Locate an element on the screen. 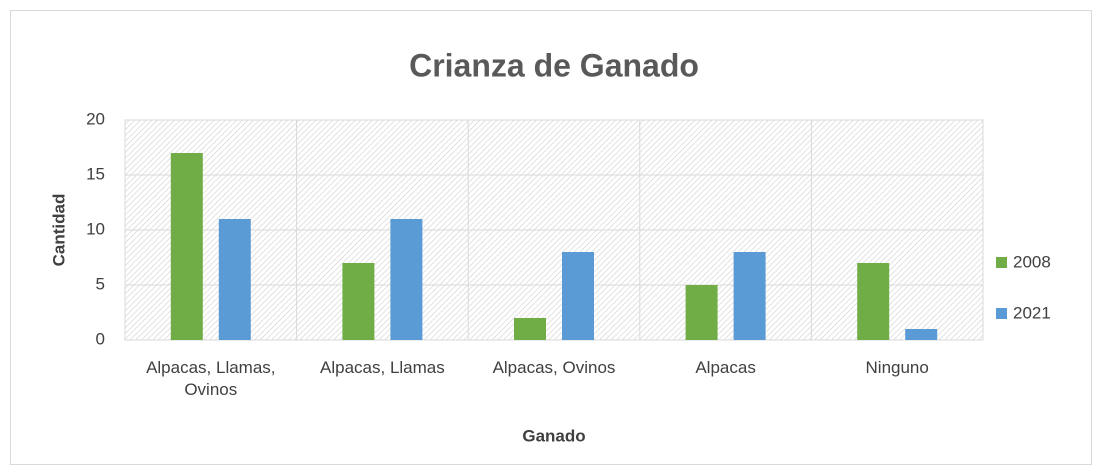  x-tick-label: Alpacas, Llamas is located at coordinates (382, 367).